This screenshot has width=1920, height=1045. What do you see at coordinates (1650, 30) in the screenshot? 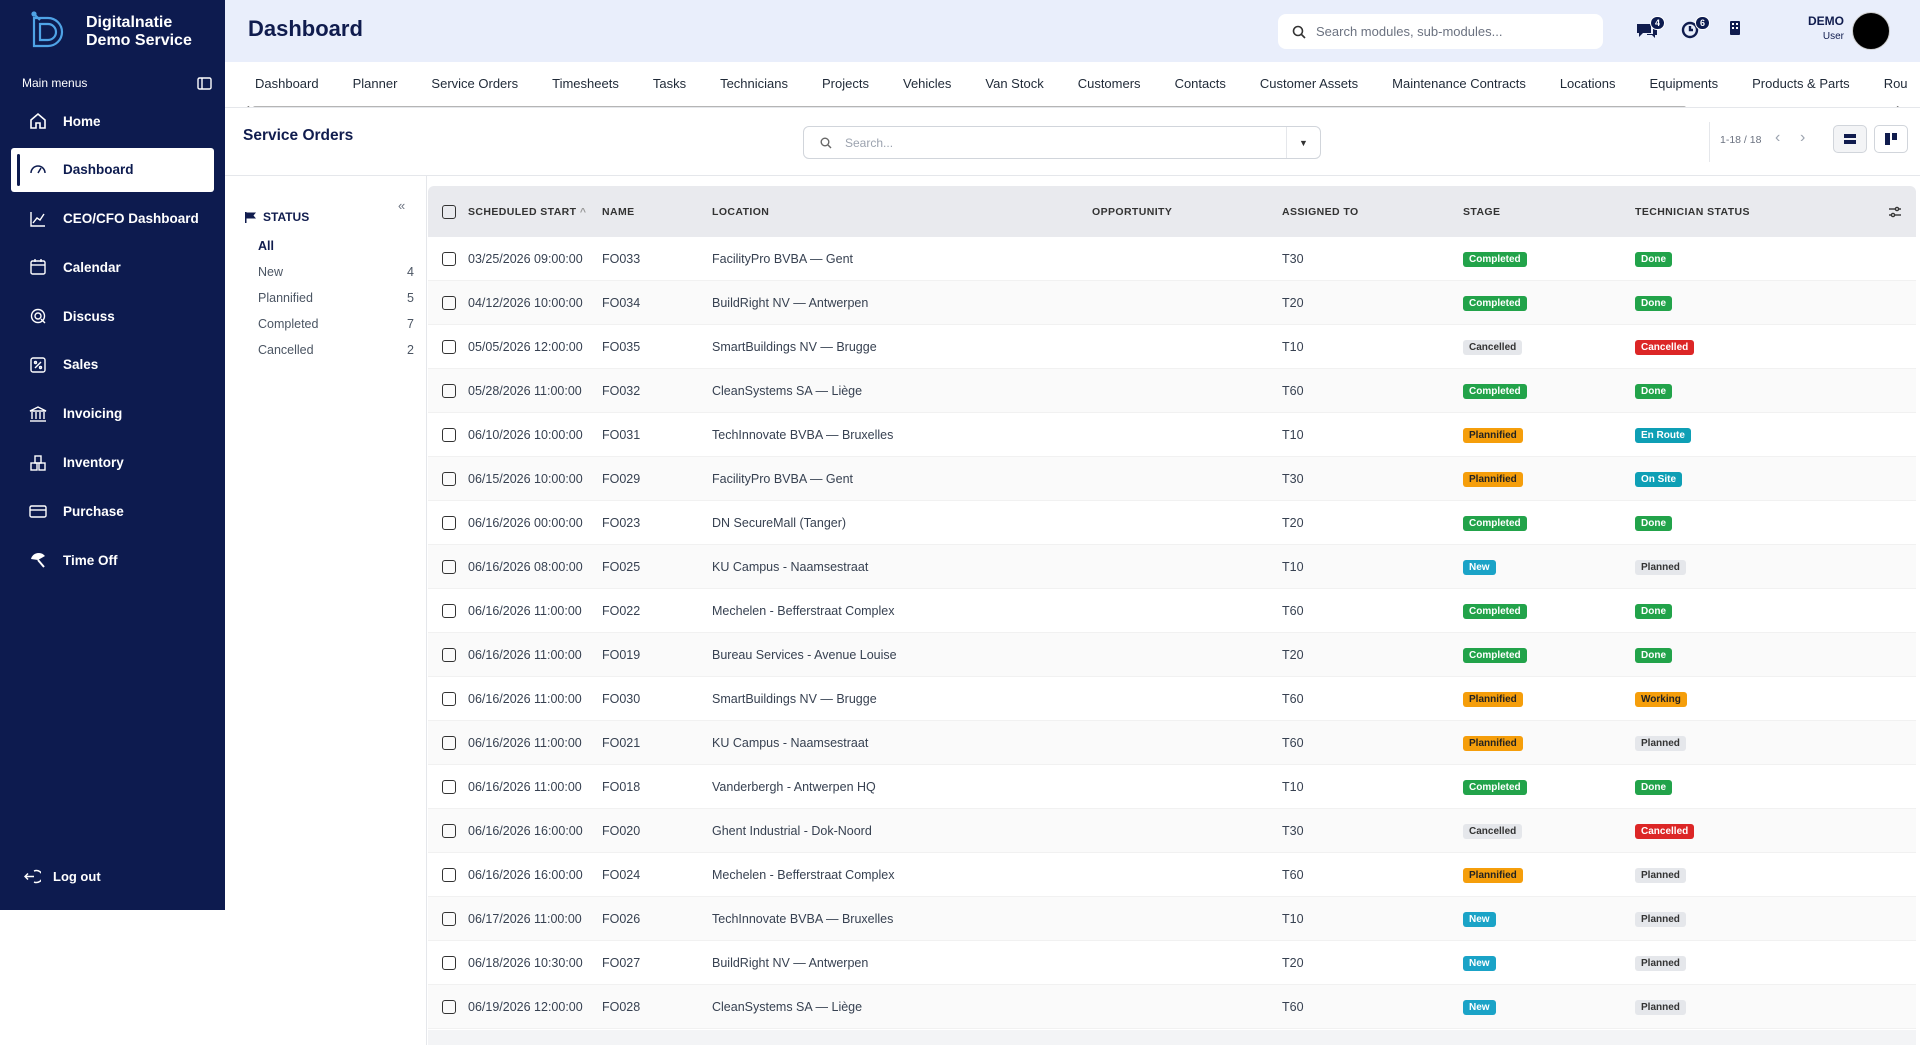
I see `messages-button: 4` at bounding box center [1650, 30].